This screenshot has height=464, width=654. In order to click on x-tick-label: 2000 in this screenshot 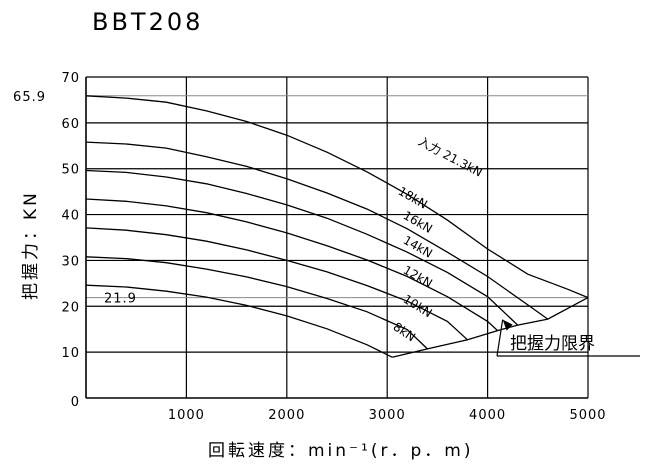, I will do `click(286, 415)`.